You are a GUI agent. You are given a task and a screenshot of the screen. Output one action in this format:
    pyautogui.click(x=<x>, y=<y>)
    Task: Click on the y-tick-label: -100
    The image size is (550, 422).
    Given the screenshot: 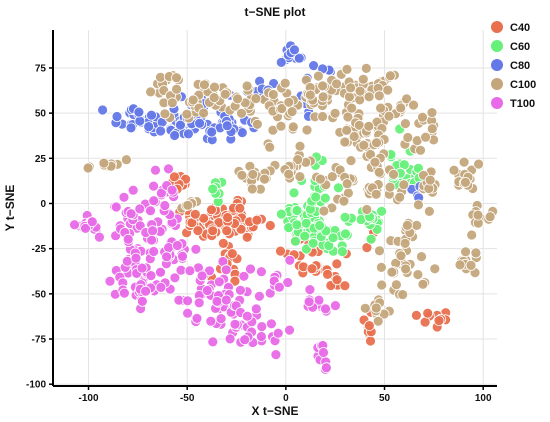 What is the action you would take?
    pyautogui.click(x=36, y=385)
    